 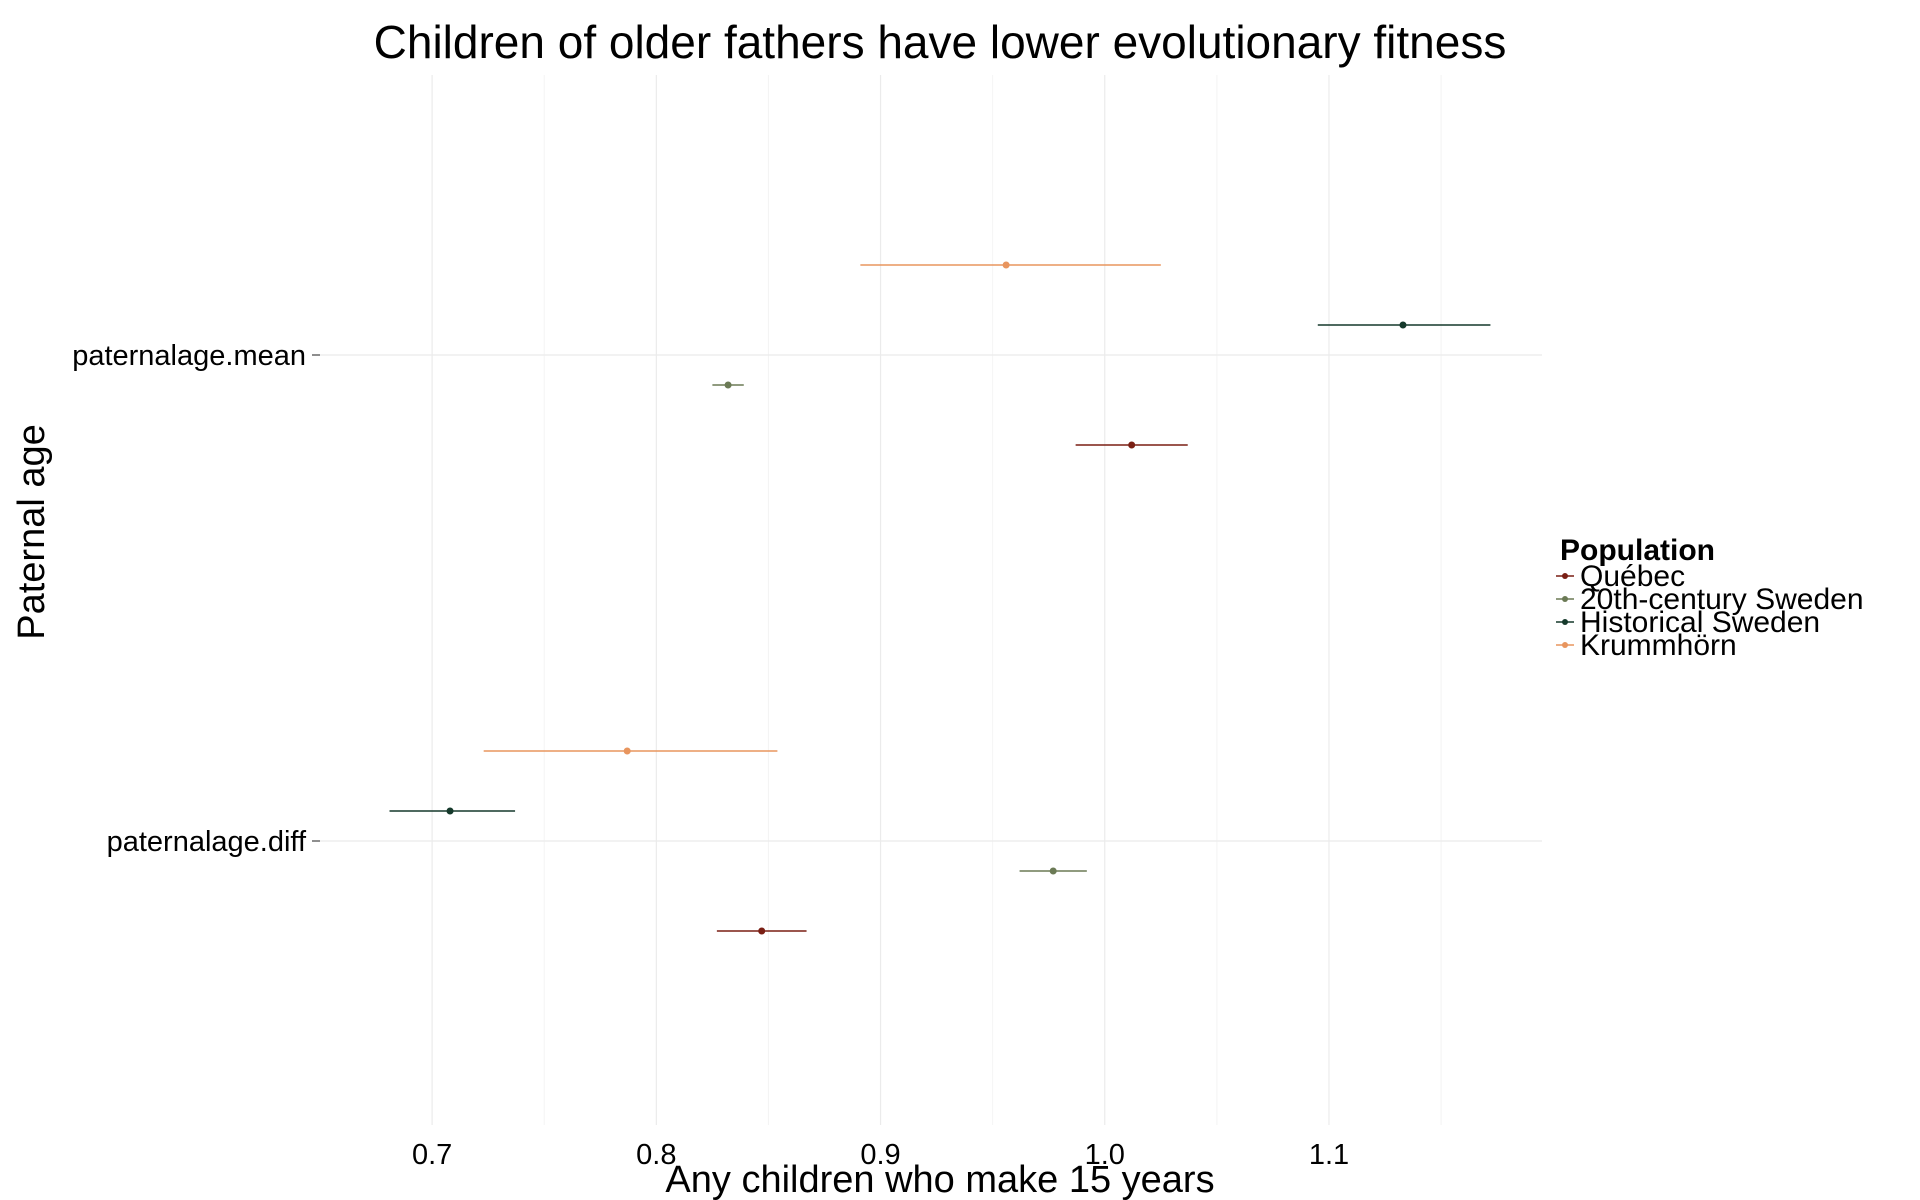 I want to click on y-axis-title: Paternal age, so click(x=32, y=532).